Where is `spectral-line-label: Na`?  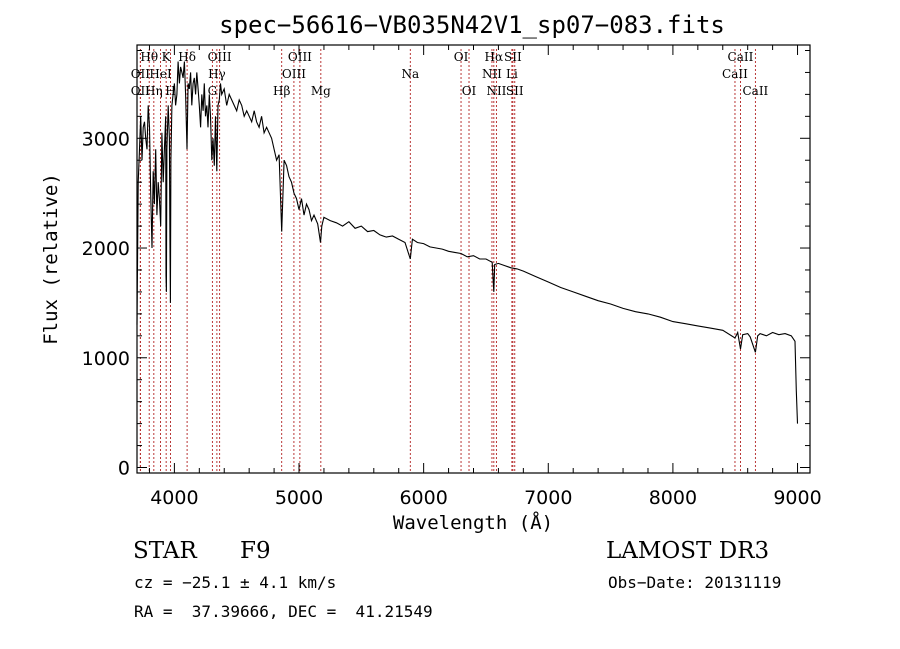
spectral-line-label: Na is located at coordinates (410, 74).